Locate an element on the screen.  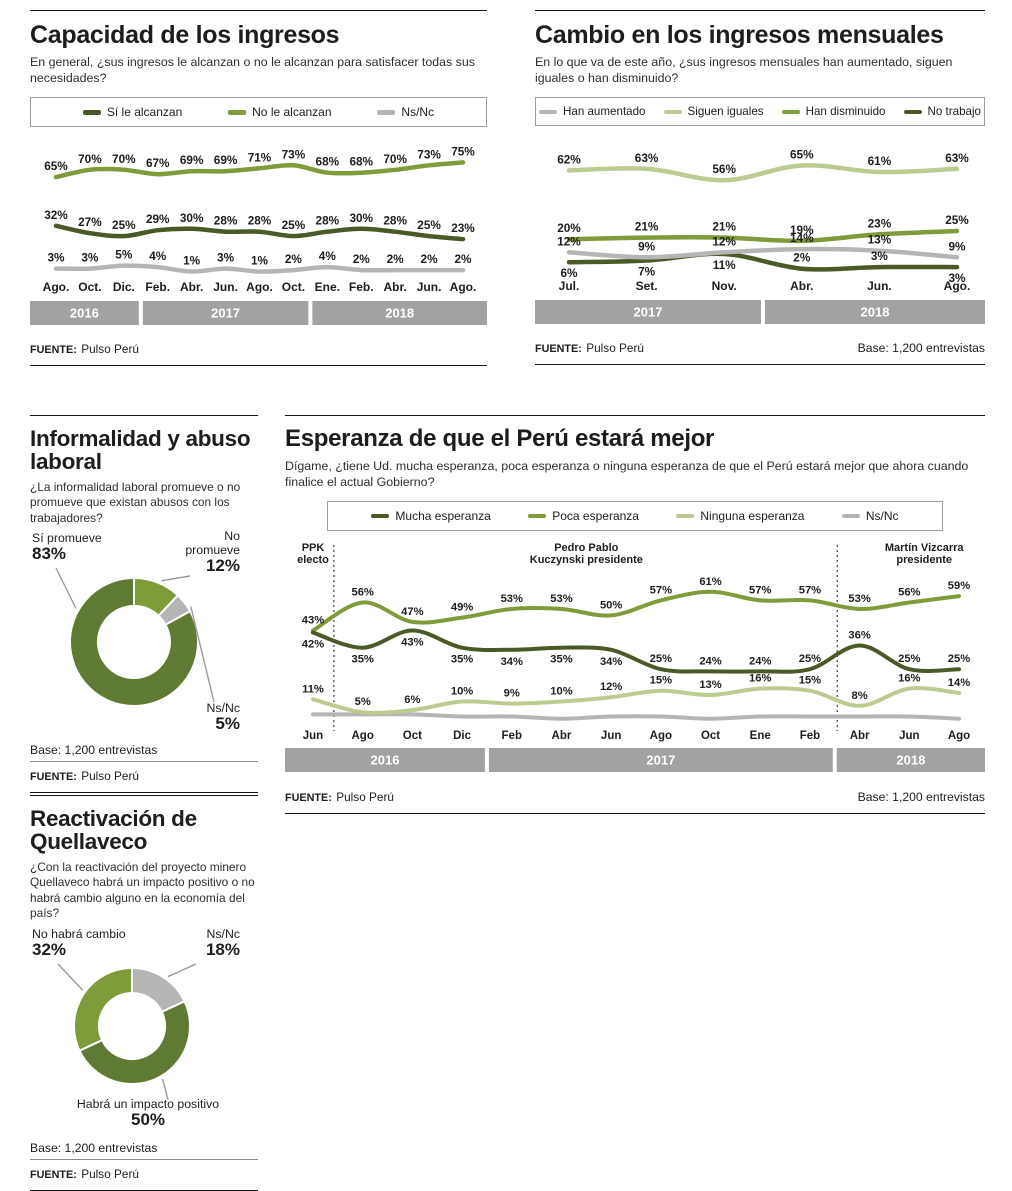
svg-text: 6% is located at coordinates (412, 700).